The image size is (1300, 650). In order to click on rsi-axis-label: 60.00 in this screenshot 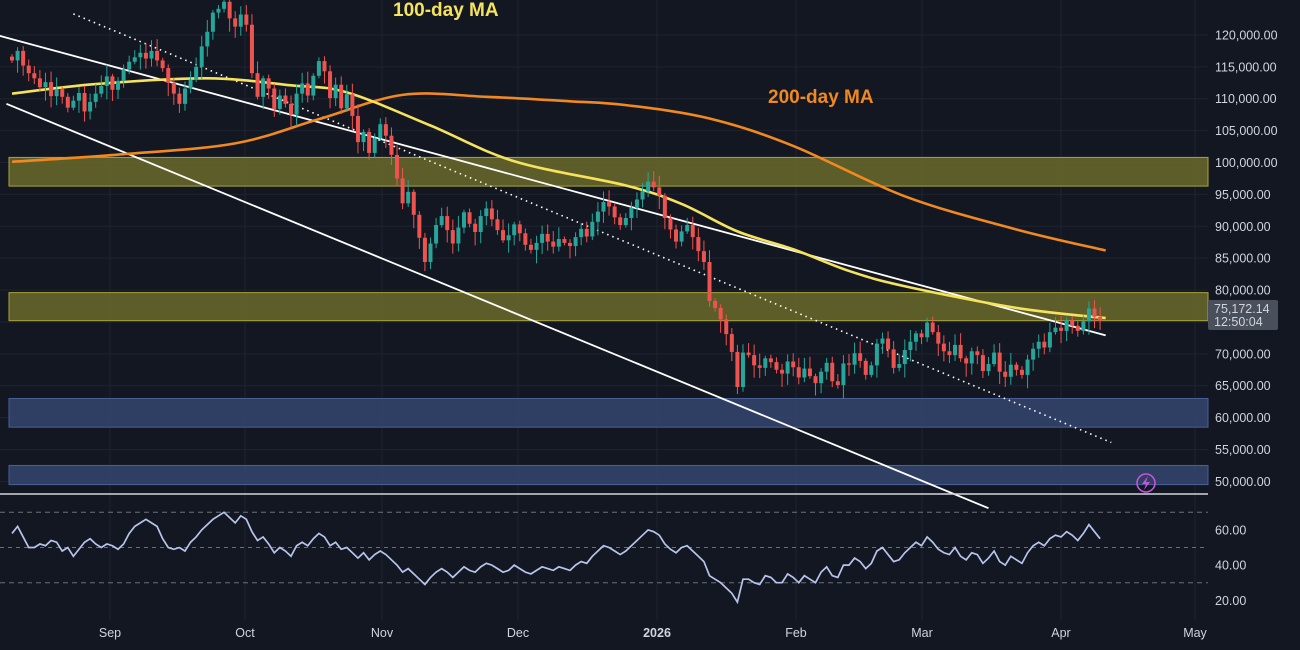, I will do `click(1230, 530)`.